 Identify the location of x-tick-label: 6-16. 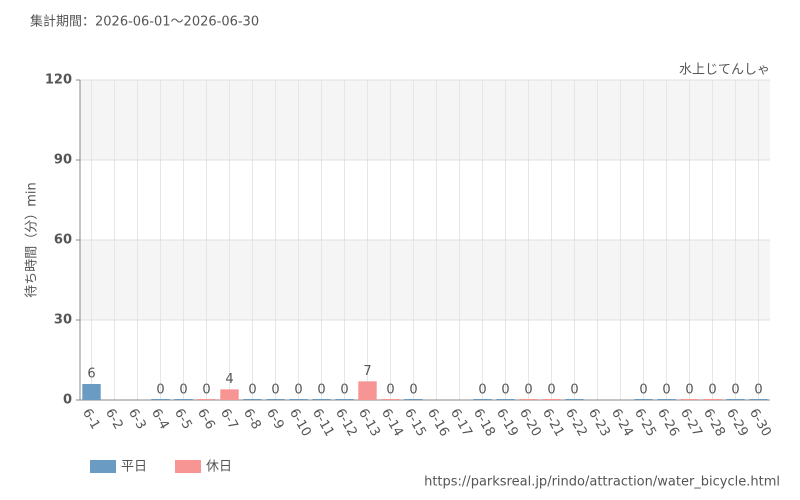
(438, 422).